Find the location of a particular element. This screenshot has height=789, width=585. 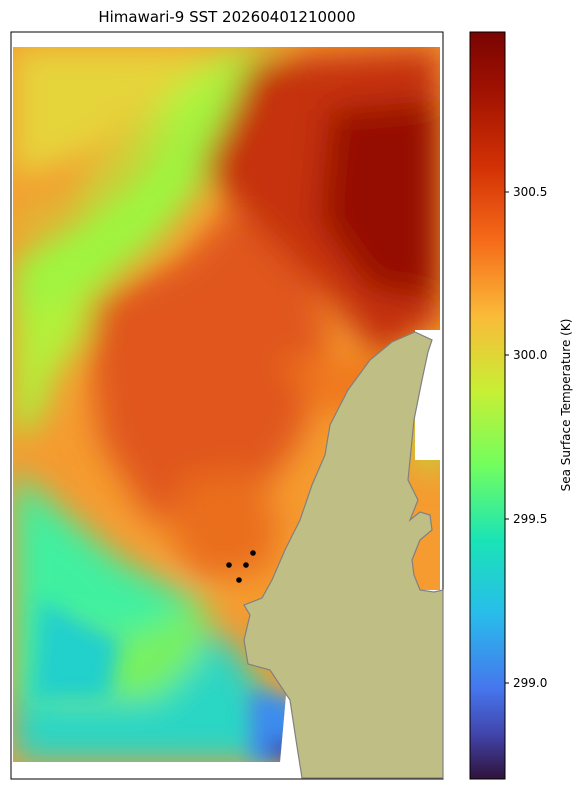

colorbar-tick-label: 300.0 is located at coordinates (530, 355).